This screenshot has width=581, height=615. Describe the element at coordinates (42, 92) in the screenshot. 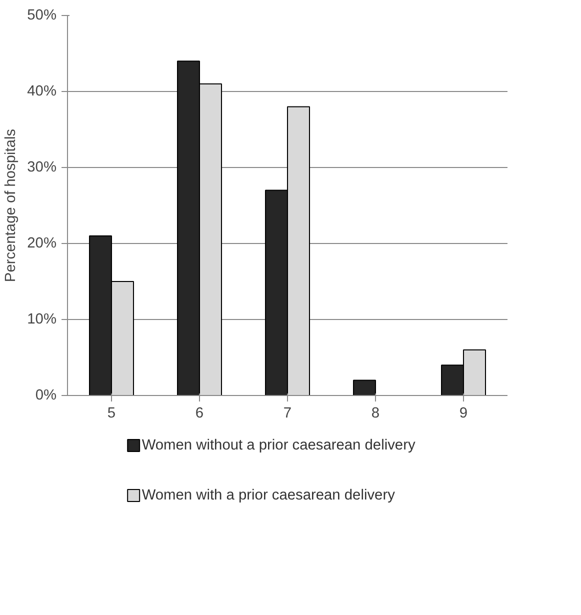

I see `y-tick-label: 40%` at that location.